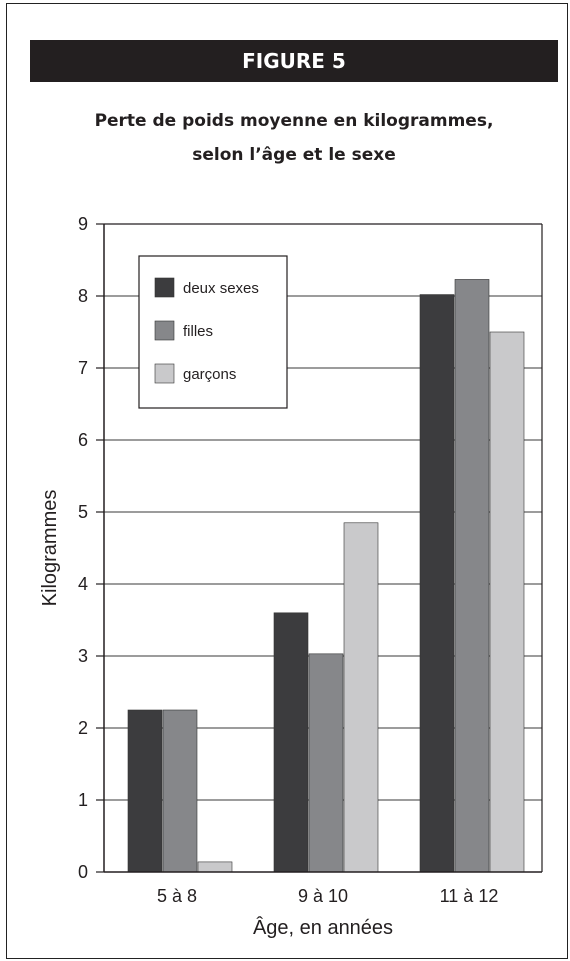 The image size is (570, 961). I want to click on bar-garçons-3, so click(507, 602).